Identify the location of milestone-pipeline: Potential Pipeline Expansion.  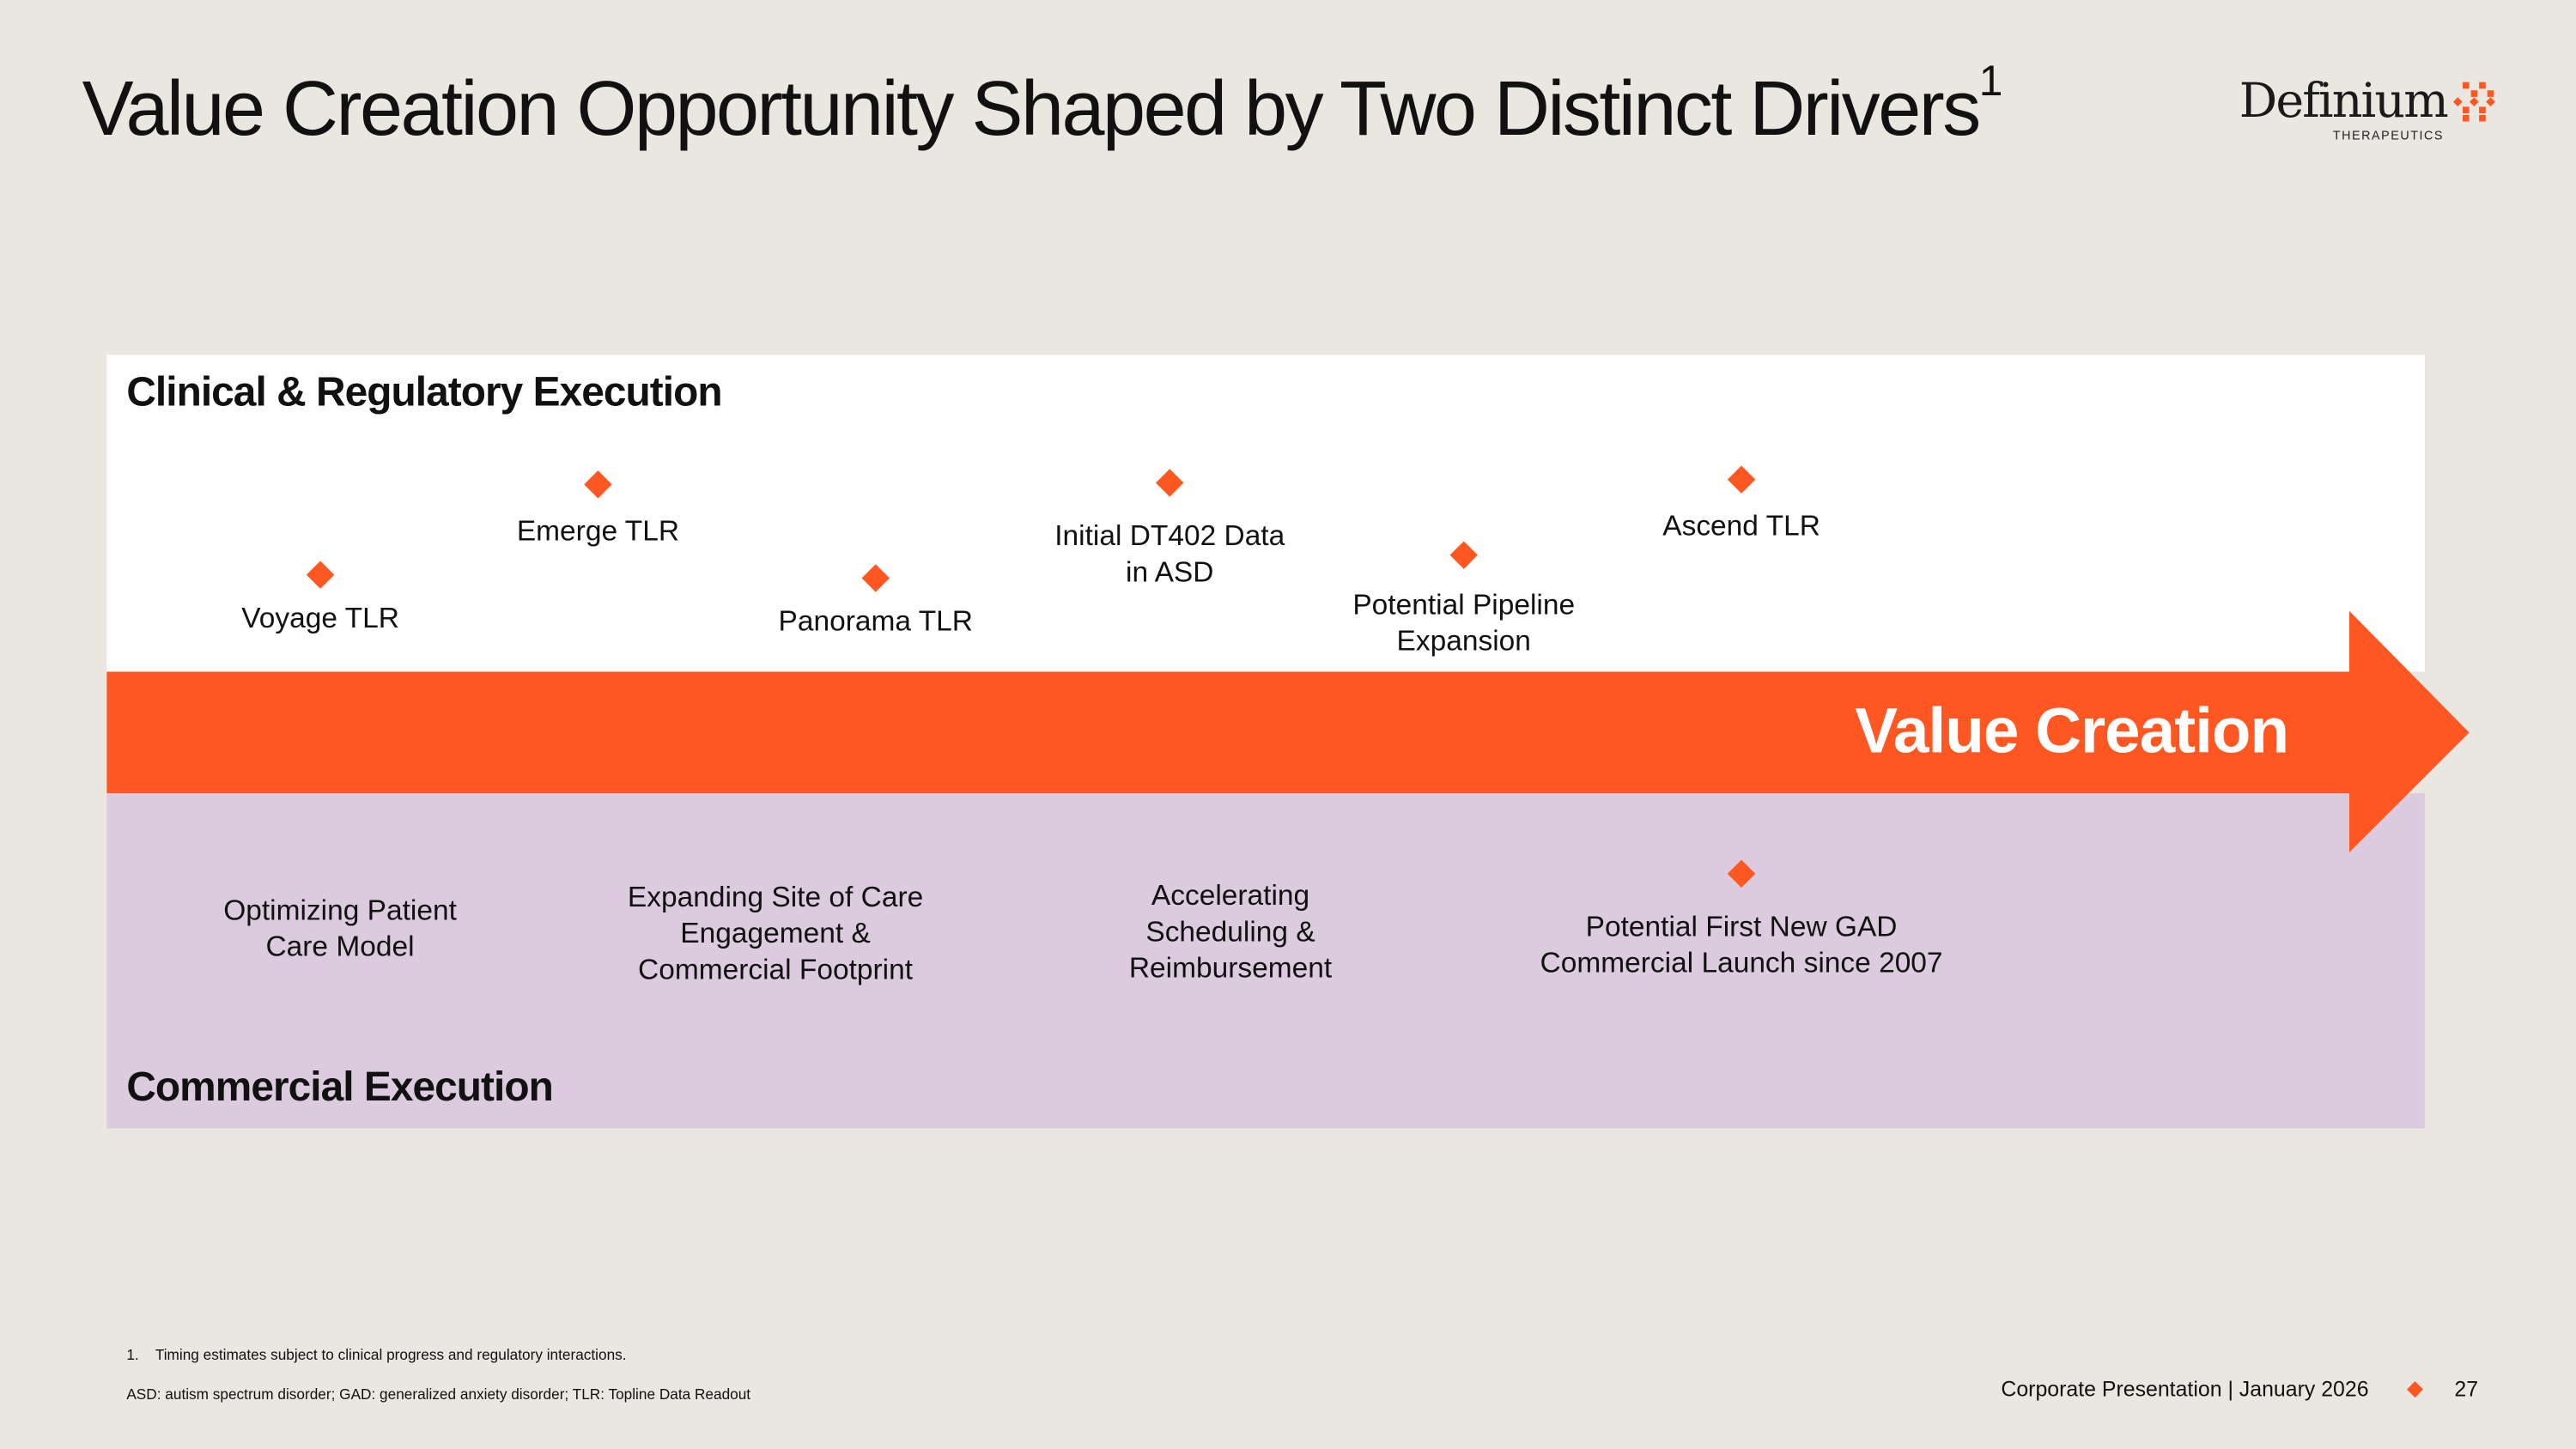
(1463, 622).